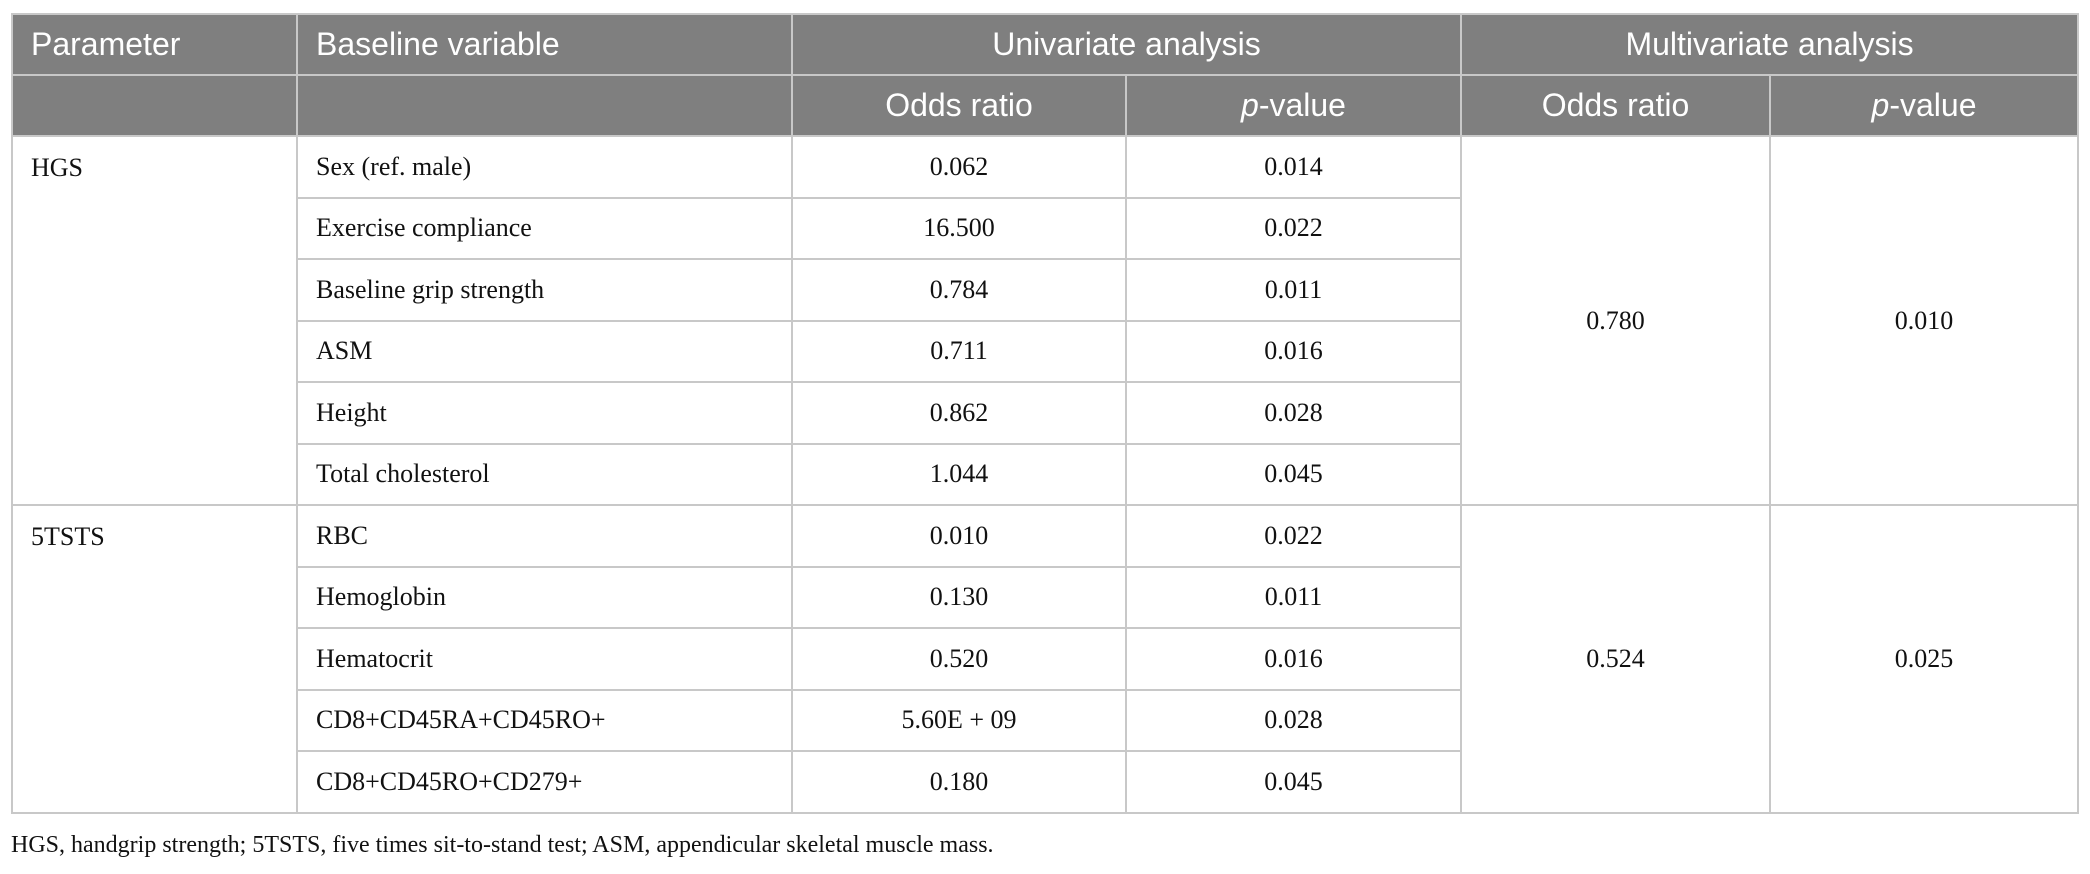 This screenshot has height=874, width=2090. What do you see at coordinates (544, 720) in the screenshot?
I see `table-cell: CD8+CD45RA+CD45RO+` at bounding box center [544, 720].